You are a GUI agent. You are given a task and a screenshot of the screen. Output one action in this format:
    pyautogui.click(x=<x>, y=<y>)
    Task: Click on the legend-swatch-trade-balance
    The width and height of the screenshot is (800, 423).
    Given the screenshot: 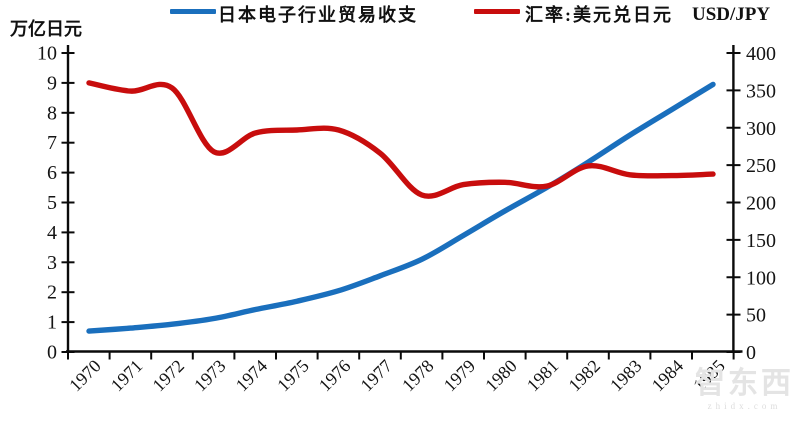 What is the action you would take?
    pyautogui.click(x=193, y=11)
    